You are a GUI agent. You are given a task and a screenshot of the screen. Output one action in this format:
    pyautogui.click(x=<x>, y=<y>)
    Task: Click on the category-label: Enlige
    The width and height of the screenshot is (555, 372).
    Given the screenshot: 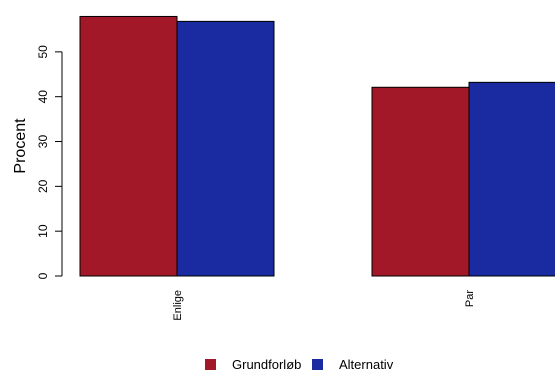 What is the action you would take?
    pyautogui.click(x=178, y=305)
    